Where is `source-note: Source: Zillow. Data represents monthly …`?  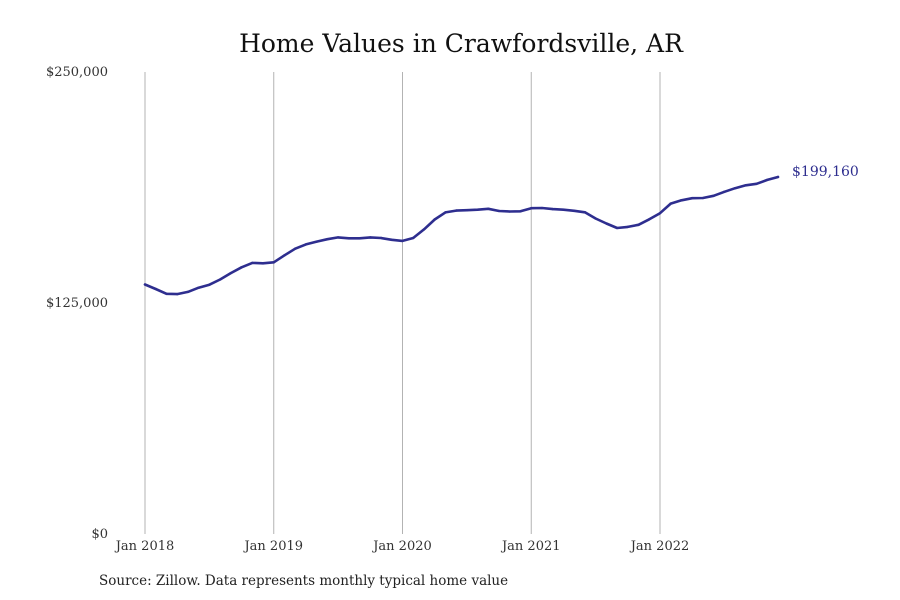
source-note: Source: Zillow. Data represents monthly … is located at coordinates (303, 581).